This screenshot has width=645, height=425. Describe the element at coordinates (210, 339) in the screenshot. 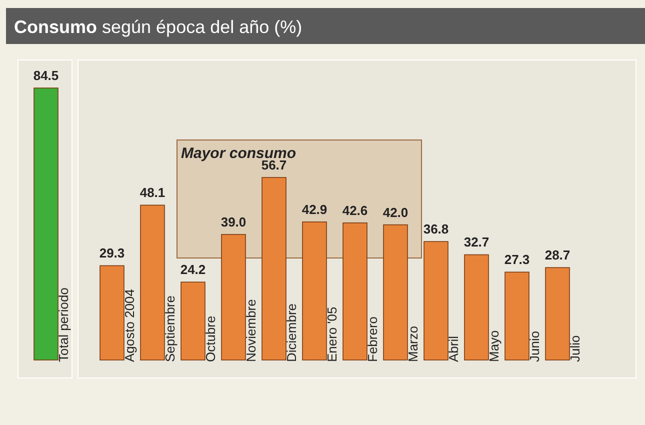

I see `x-tick-label: Octubre` at that location.